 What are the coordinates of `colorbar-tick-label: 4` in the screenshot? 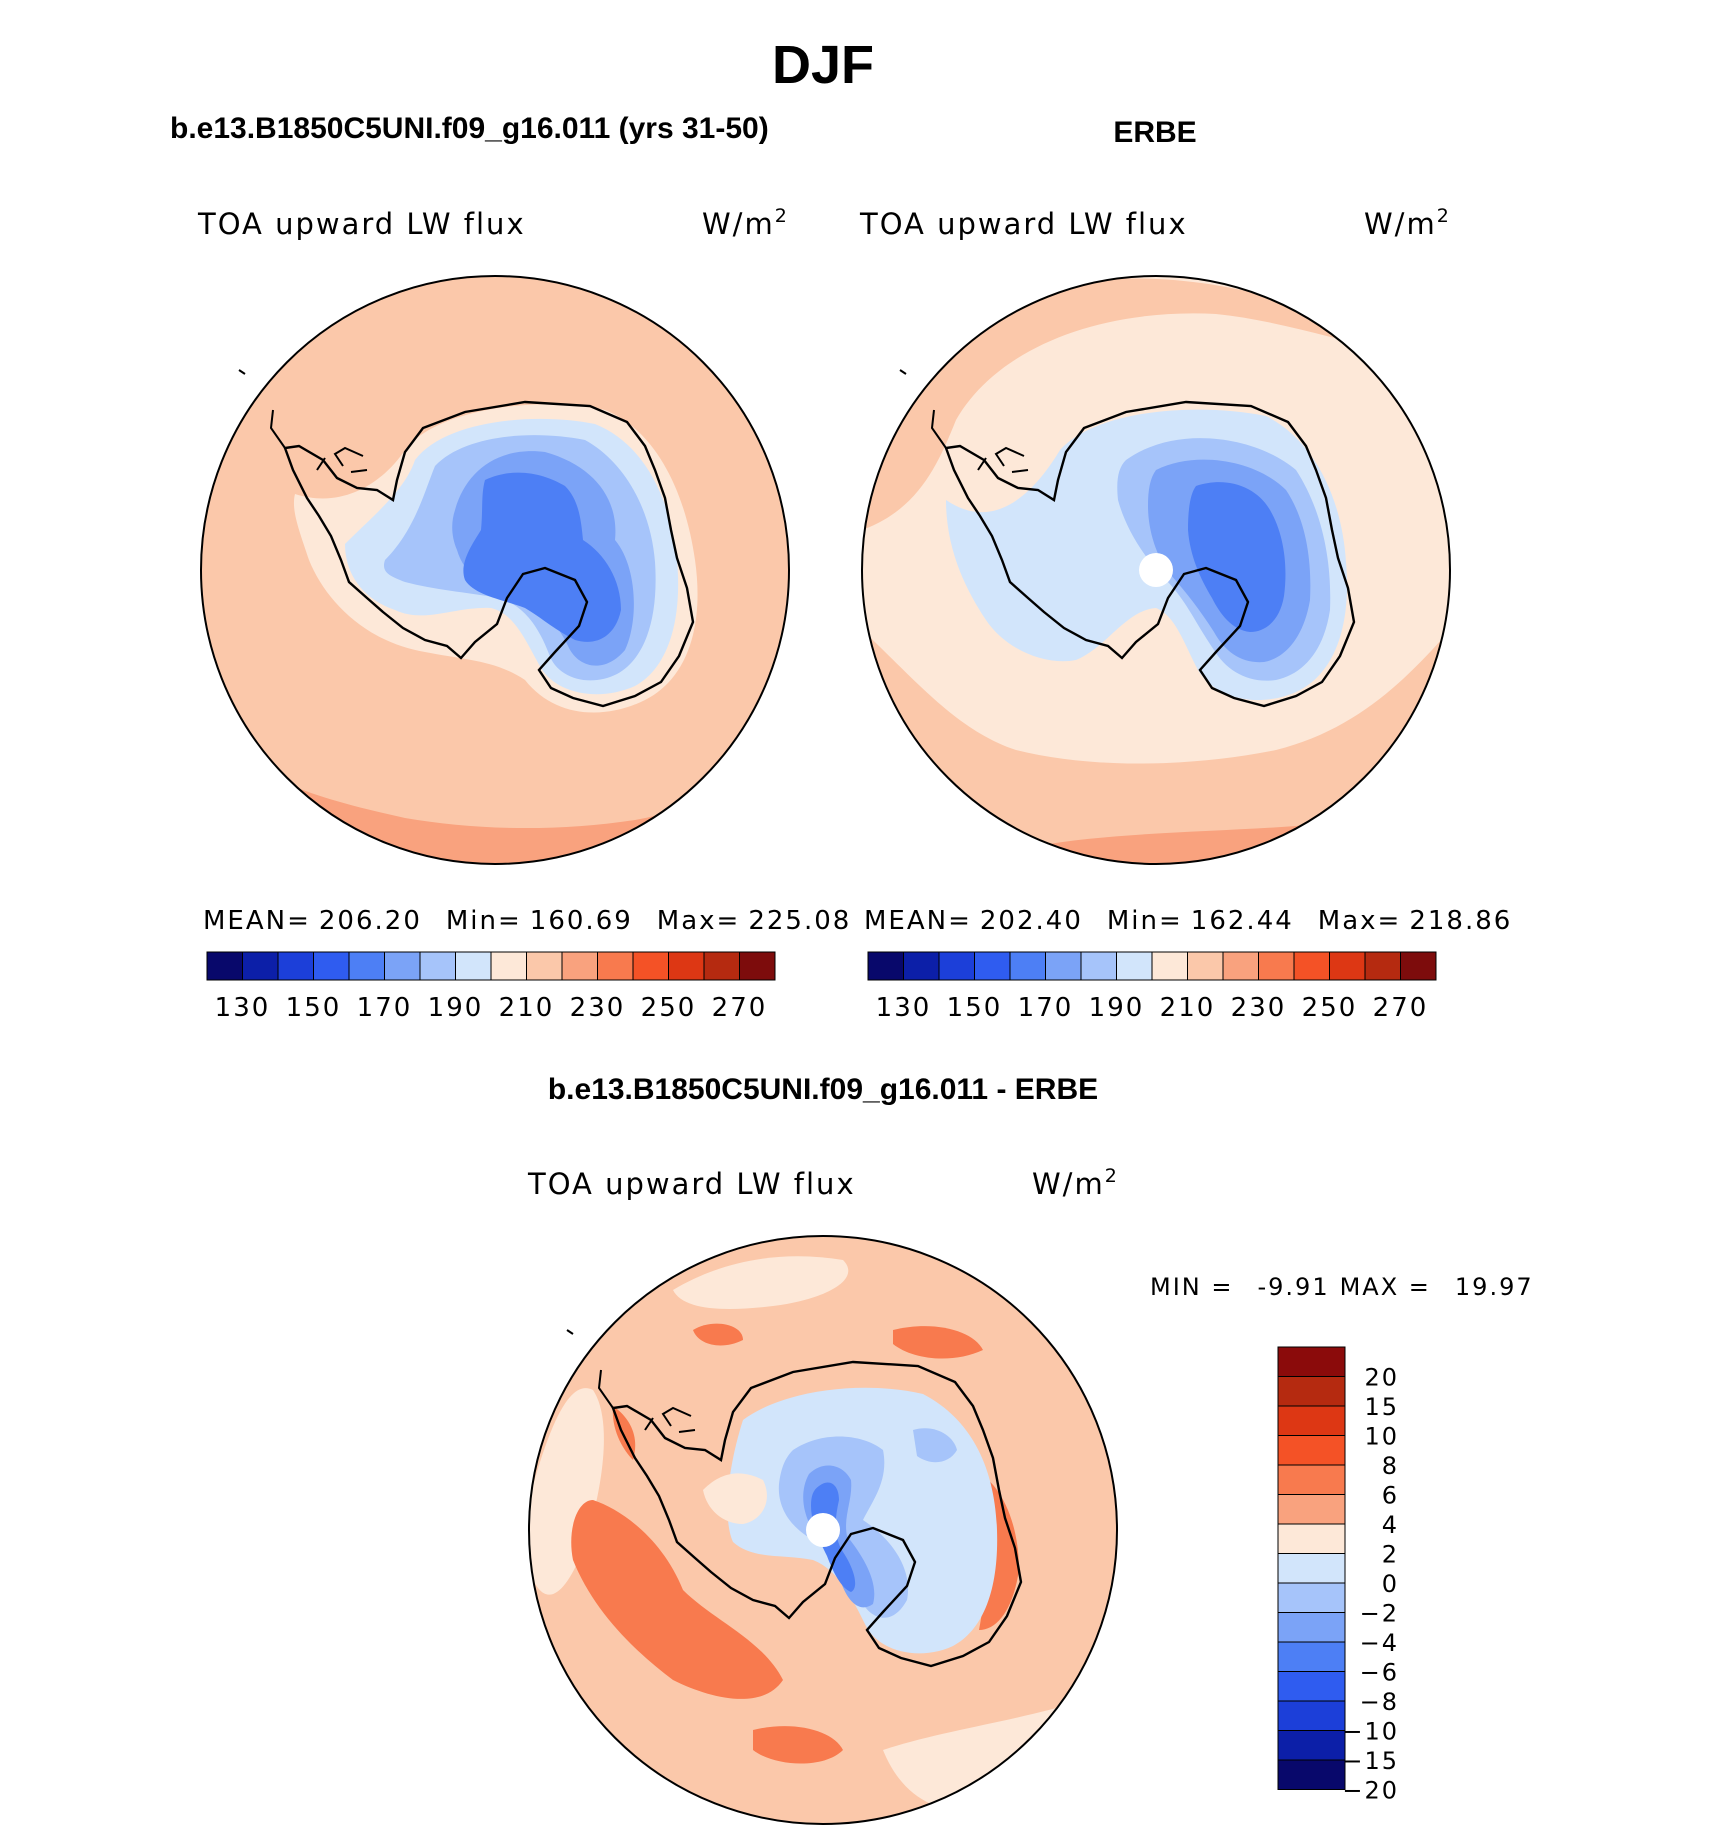 It's located at (1390, 1525).